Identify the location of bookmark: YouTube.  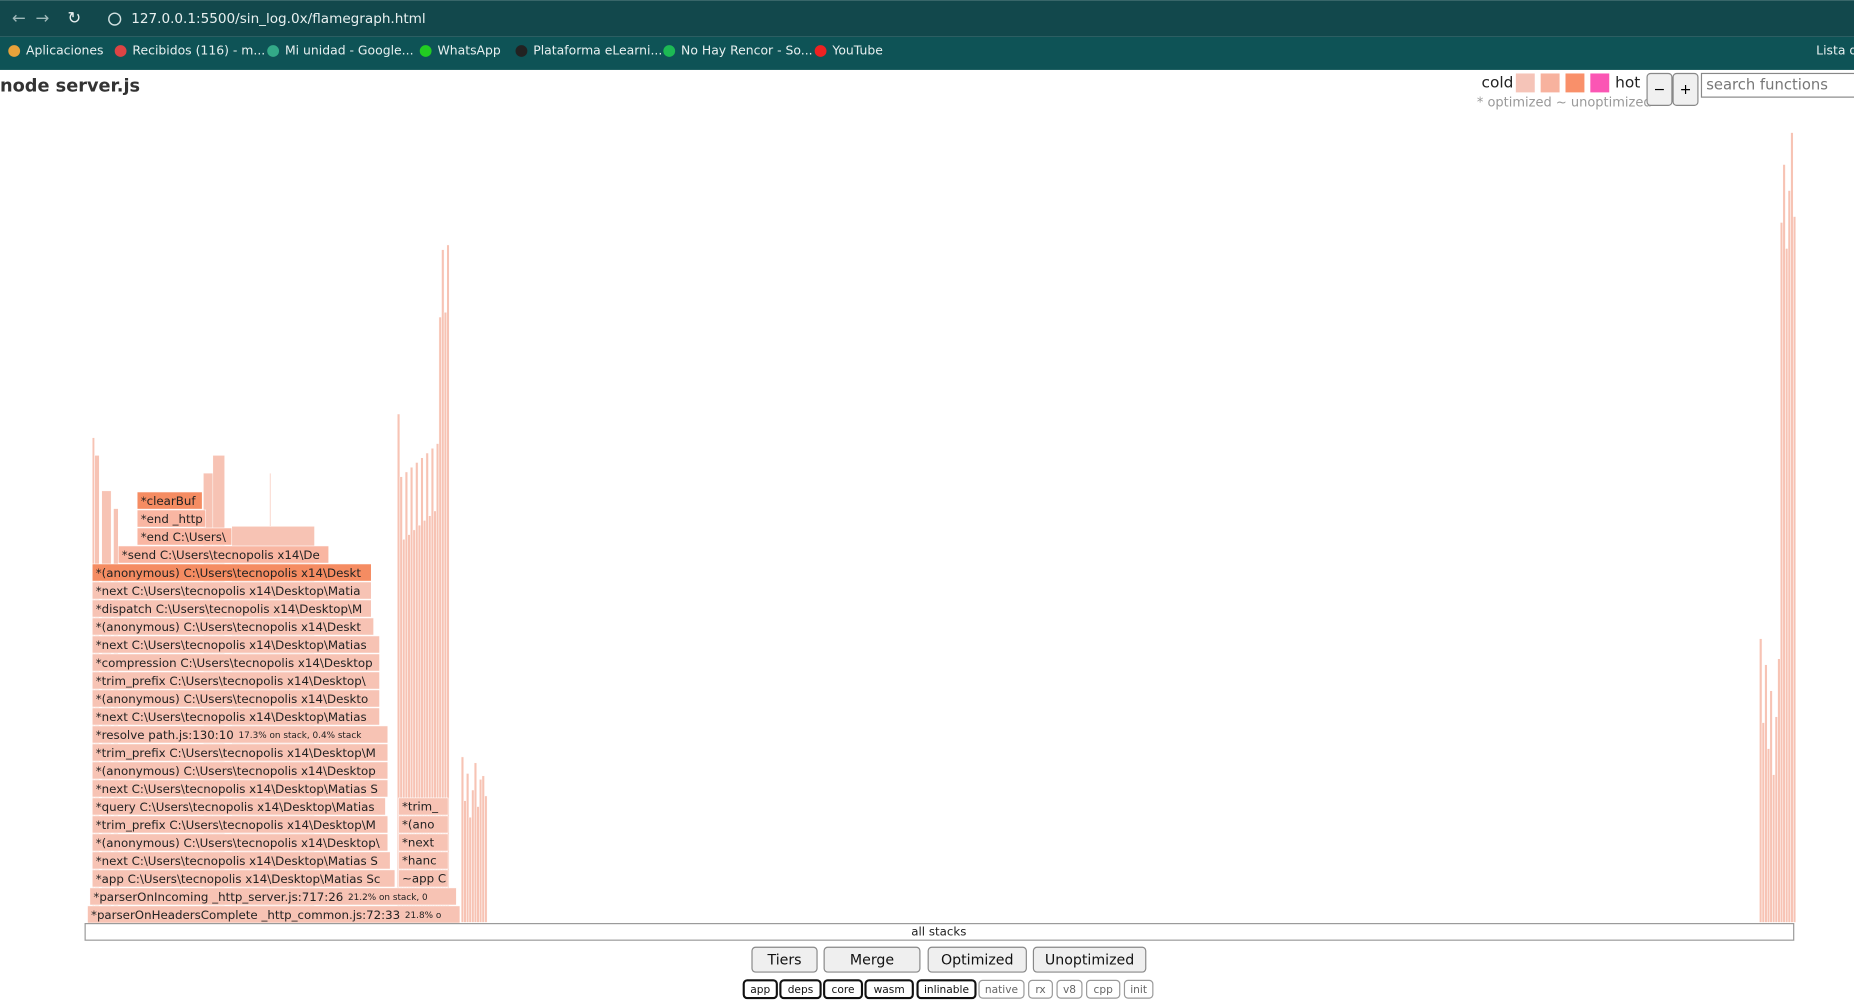
(856, 50).